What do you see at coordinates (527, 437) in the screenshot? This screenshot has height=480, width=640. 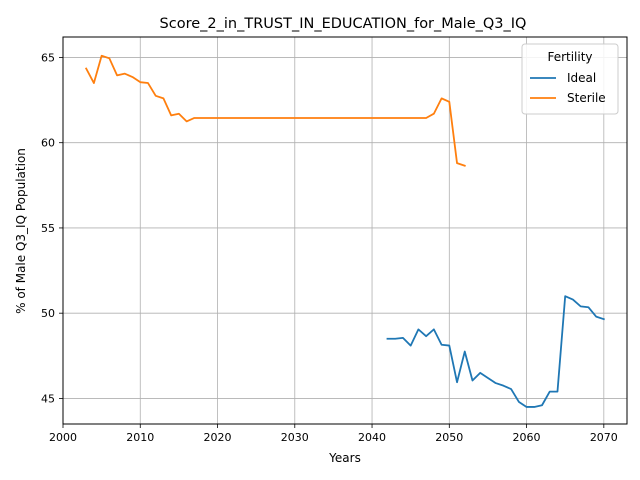 I see `x-tick-label: 2060` at bounding box center [527, 437].